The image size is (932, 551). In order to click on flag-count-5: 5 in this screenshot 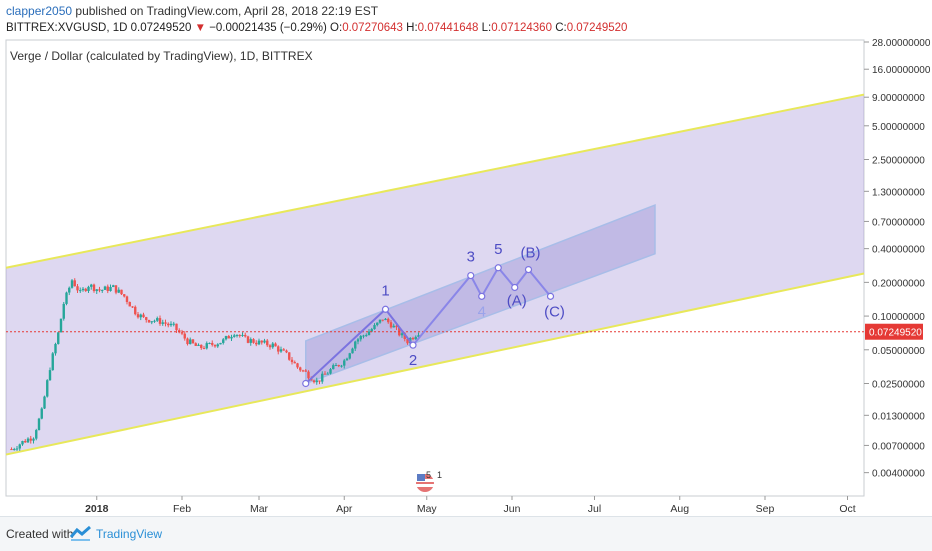, I will do `click(428, 475)`.